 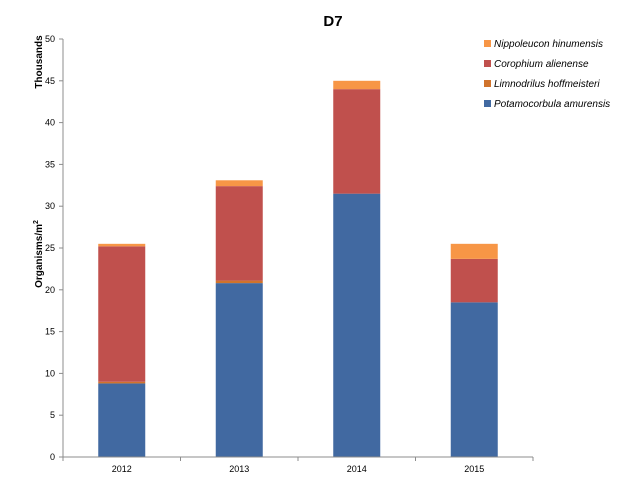 I want to click on y-tick-label: 0, so click(x=52, y=457).